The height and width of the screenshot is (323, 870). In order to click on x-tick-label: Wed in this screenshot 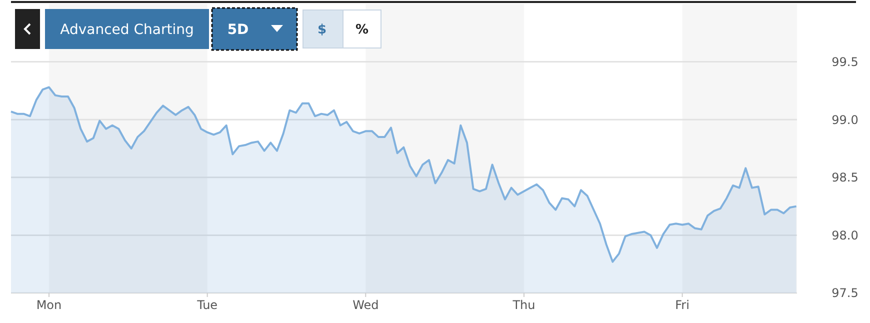, I will do `click(365, 305)`.